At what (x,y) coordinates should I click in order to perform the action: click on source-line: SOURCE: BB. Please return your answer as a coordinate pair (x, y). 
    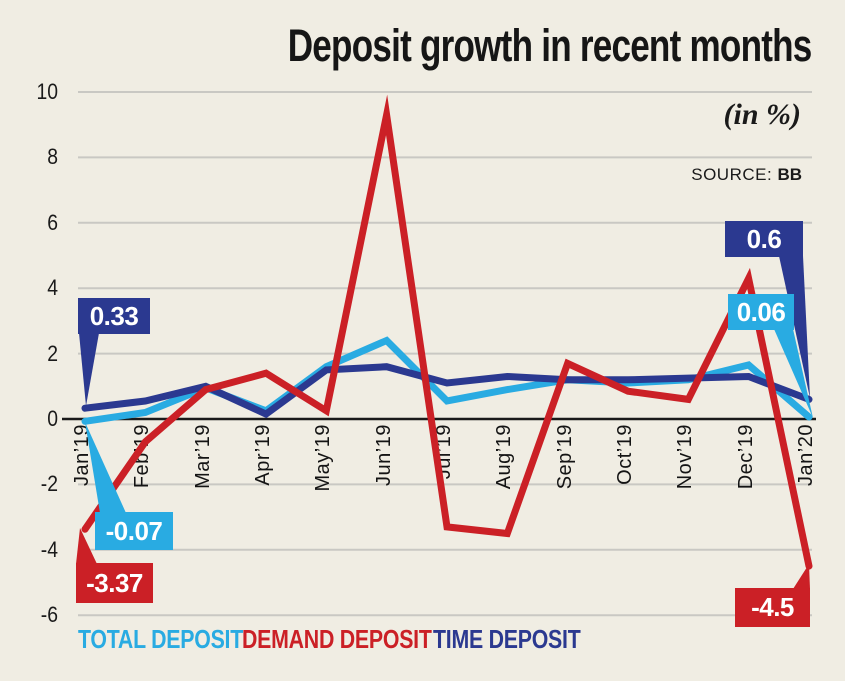
    Looking at the image, I should click on (746, 175).